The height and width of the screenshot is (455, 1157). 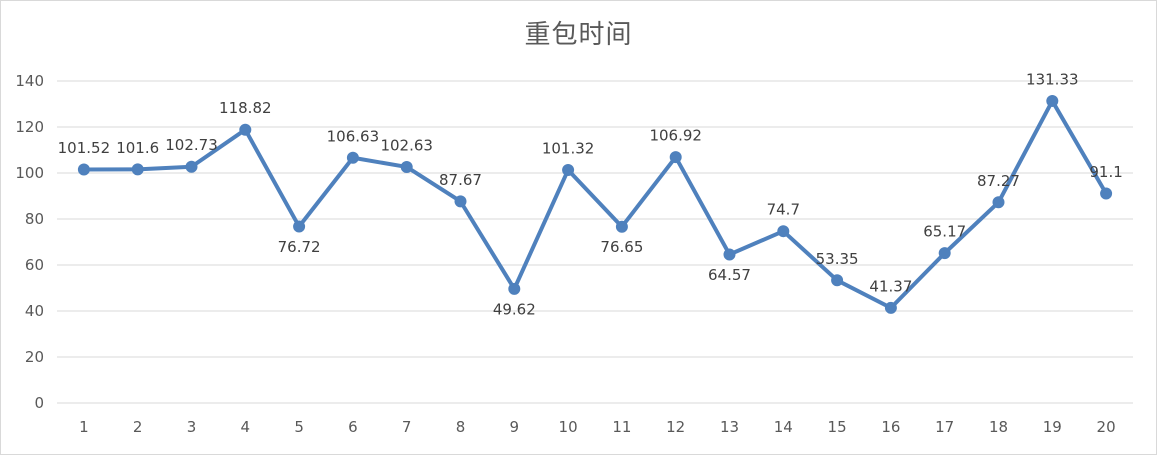 What do you see at coordinates (944, 232) in the screenshot?
I see `data-label: 65.17` at bounding box center [944, 232].